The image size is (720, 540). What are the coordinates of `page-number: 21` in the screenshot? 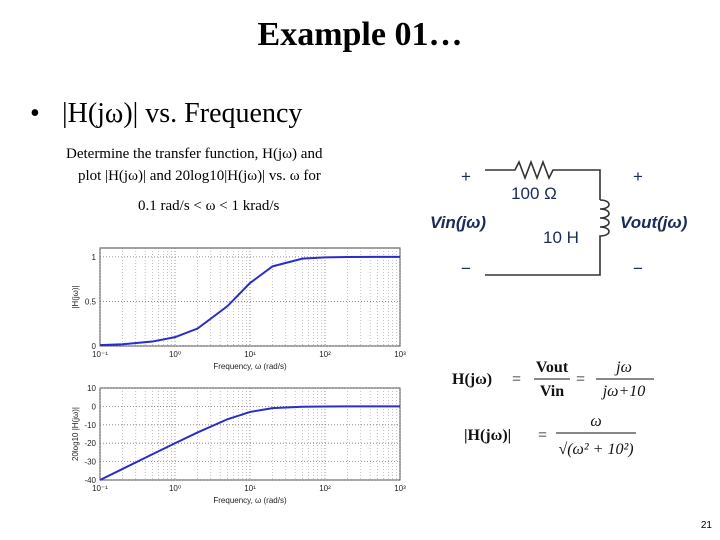 It's located at (707, 525).